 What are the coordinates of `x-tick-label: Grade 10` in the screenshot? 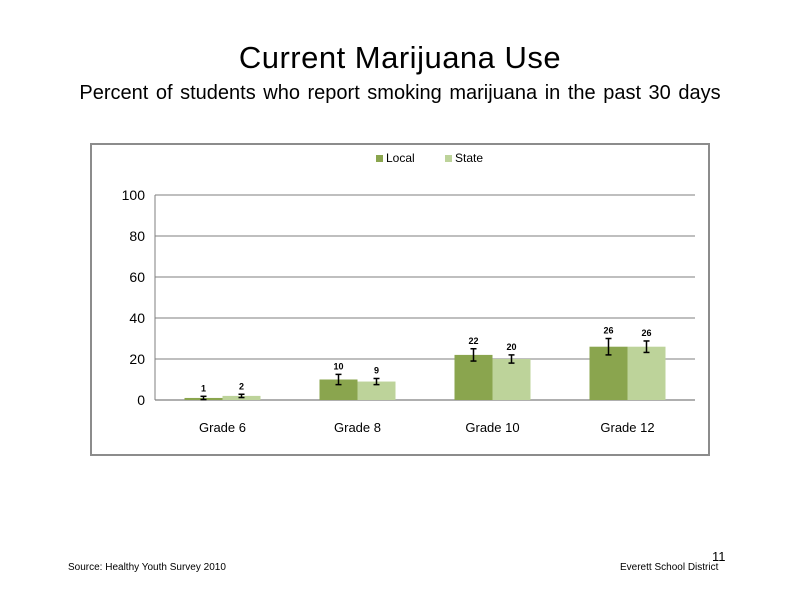 It's located at (492, 427).